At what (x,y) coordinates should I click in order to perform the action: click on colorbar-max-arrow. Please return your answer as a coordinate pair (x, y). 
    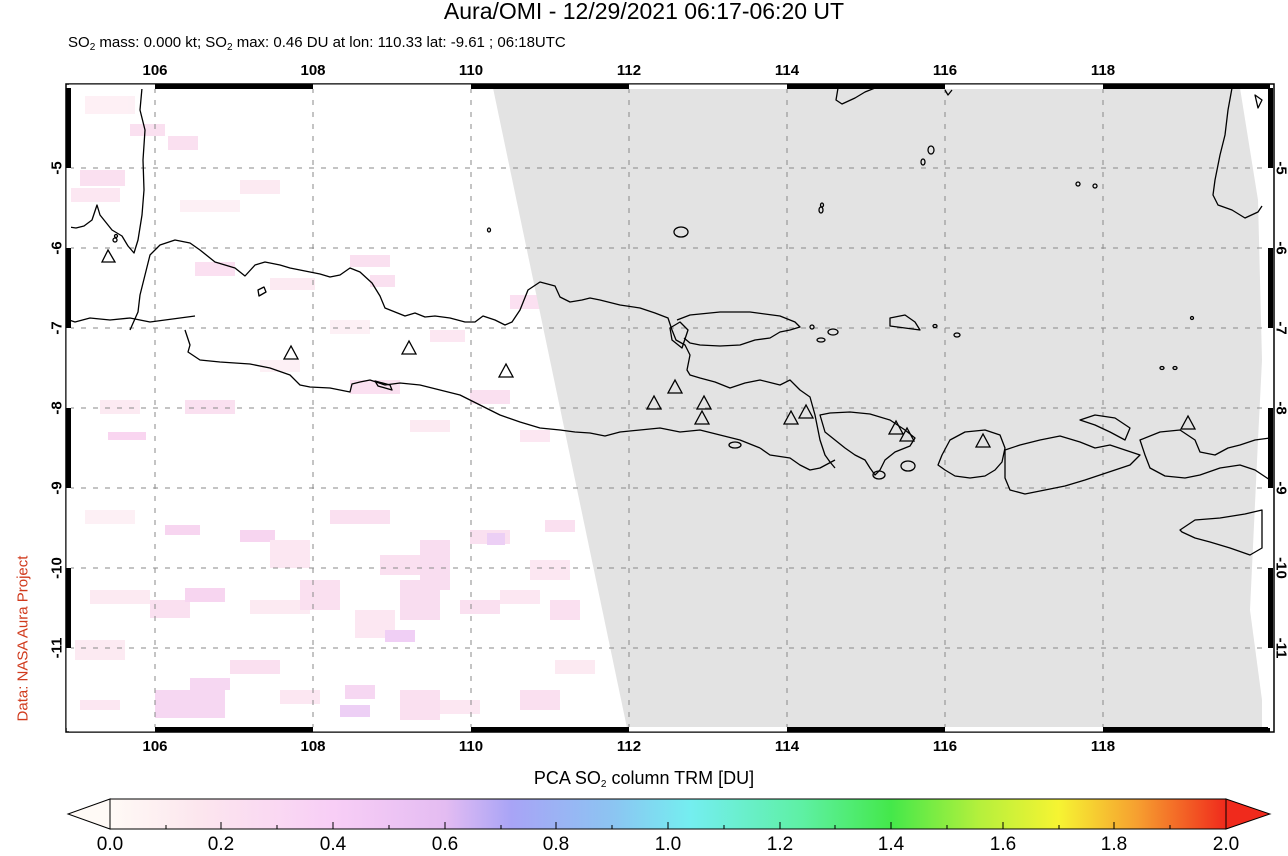
    Looking at the image, I should click on (1248, 814).